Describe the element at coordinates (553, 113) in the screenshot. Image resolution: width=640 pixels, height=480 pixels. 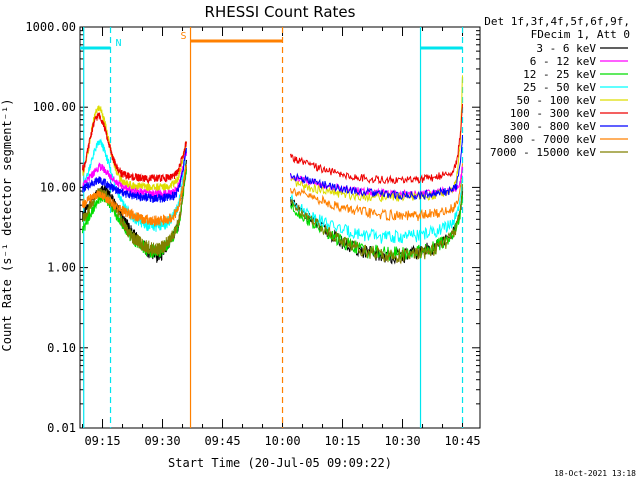
I see `legend-label: 100 - 300 keV` at that location.